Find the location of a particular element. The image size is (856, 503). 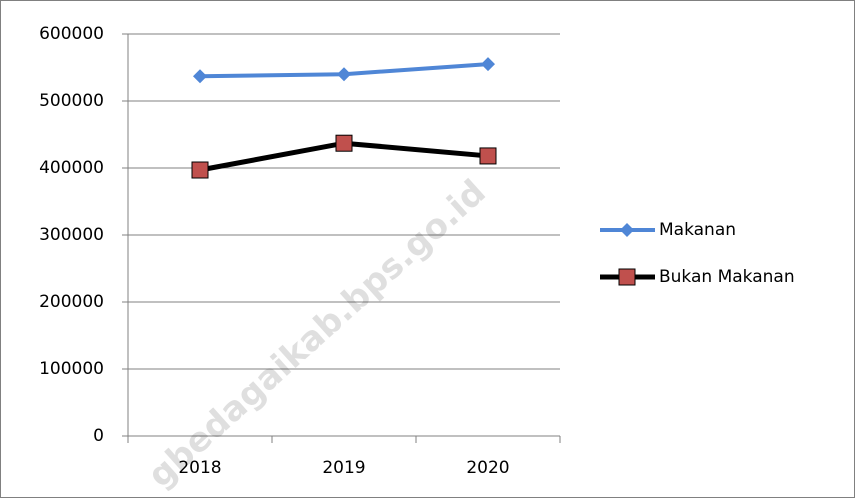

x-tick-label: 2020 is located at coordinates (487, 468).